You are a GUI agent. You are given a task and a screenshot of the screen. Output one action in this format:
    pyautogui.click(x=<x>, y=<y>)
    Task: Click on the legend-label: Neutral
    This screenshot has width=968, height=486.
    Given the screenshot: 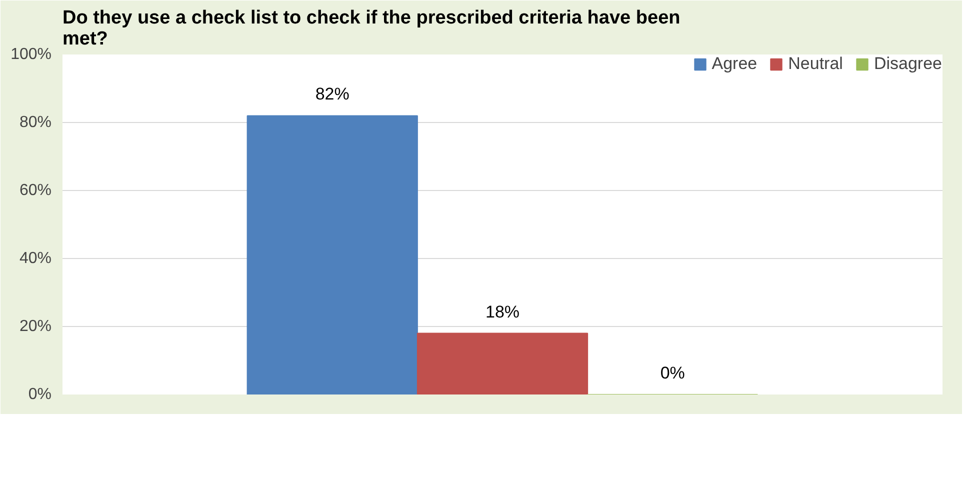 What is the action you would take?
    pyautogui.click(x=815, y=64)
    